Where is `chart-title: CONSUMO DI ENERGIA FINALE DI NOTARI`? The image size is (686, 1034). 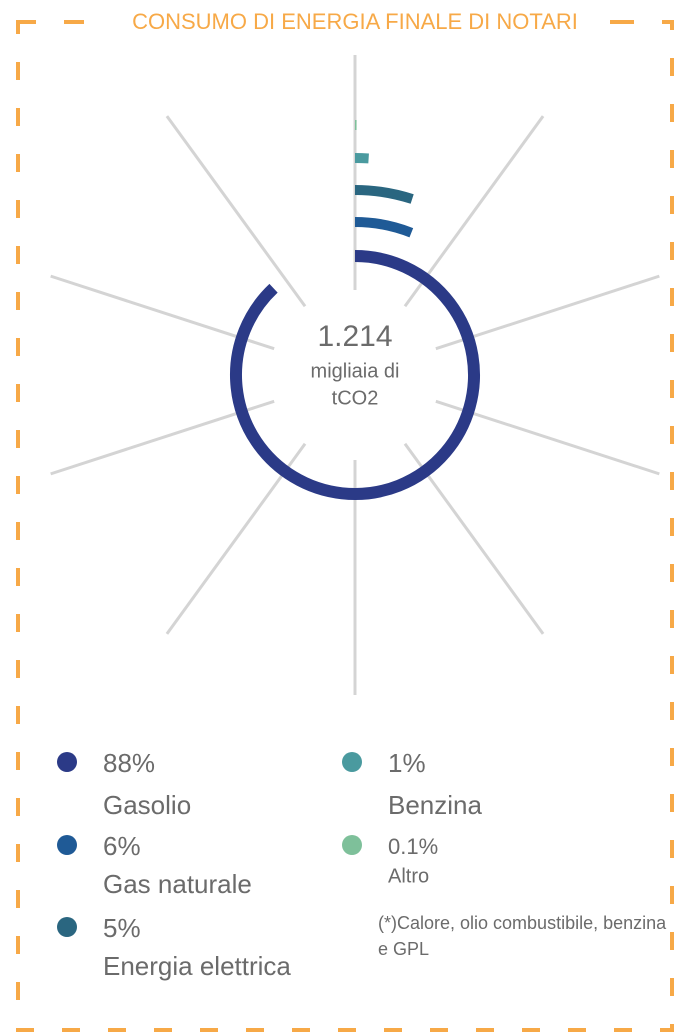 chart-title: CONSUMO DI ENERGIA FINALE DI NOTARI is located at coordinates (355, 21).